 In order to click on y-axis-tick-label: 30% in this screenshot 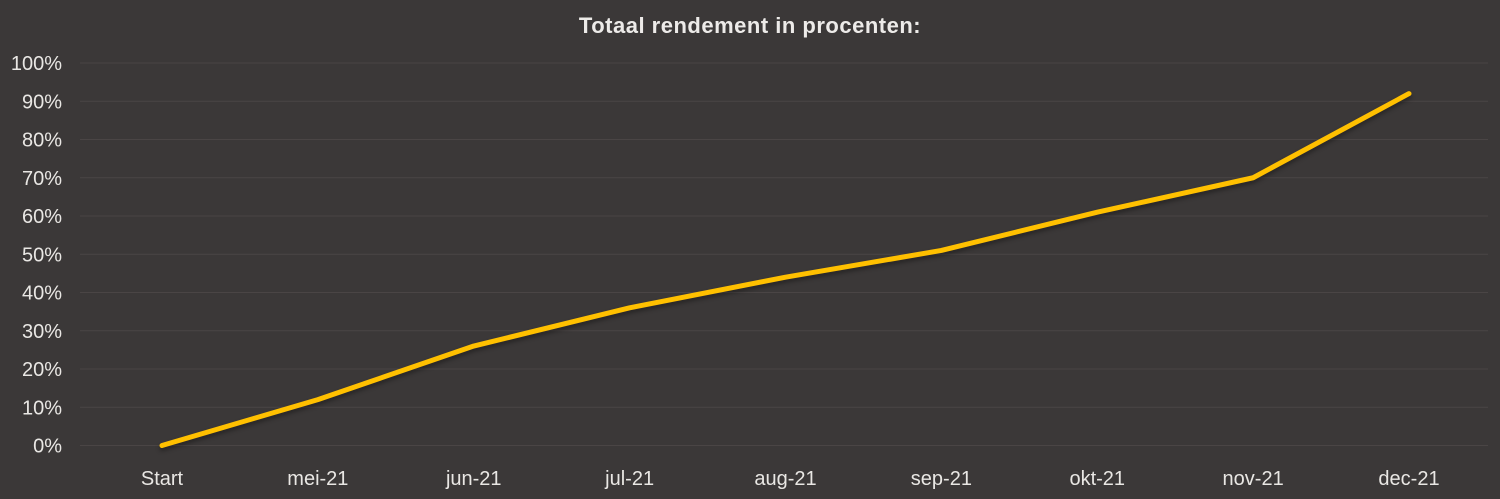, I will do `click(42, 332)`.